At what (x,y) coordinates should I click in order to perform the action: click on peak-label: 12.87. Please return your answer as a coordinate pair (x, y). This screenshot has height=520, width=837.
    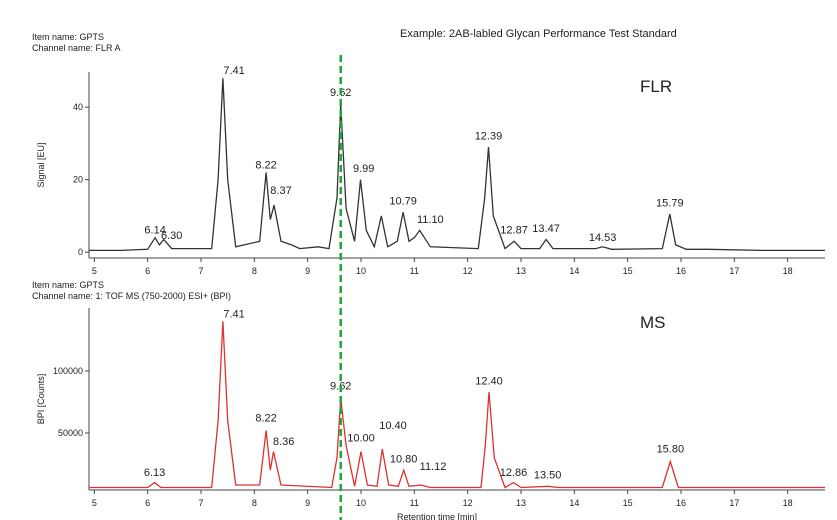
    Looking at the image, I should click on (514, 231).